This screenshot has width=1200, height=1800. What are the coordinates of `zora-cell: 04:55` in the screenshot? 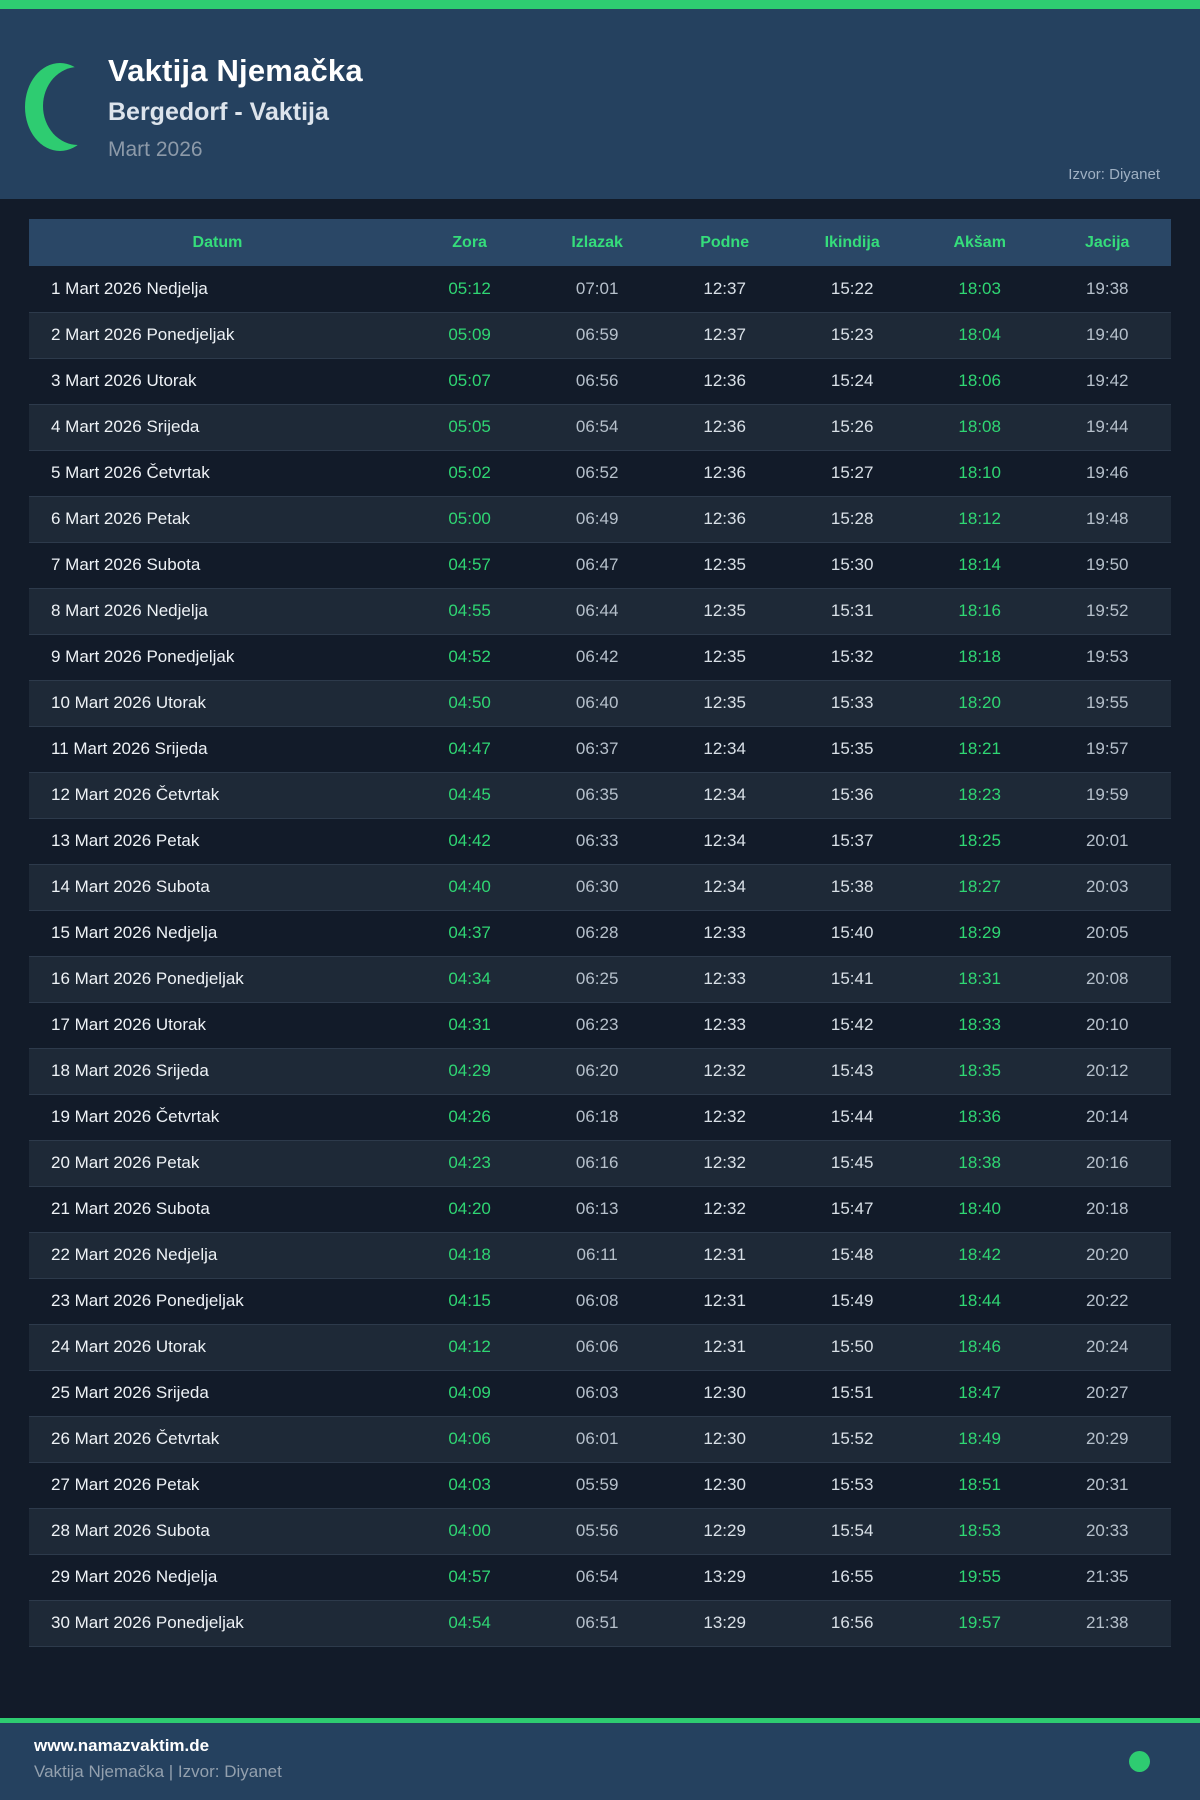 It's located at (469, 611).